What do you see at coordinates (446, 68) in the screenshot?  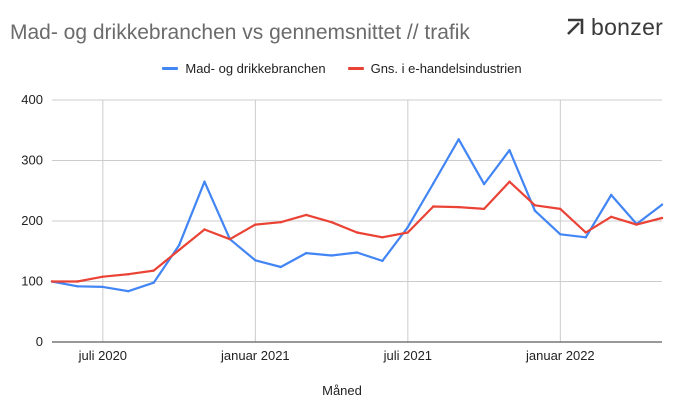 I see `legend-label-series-2: Gns. i e-handelsindustrien` at bounding box center [446, 68].